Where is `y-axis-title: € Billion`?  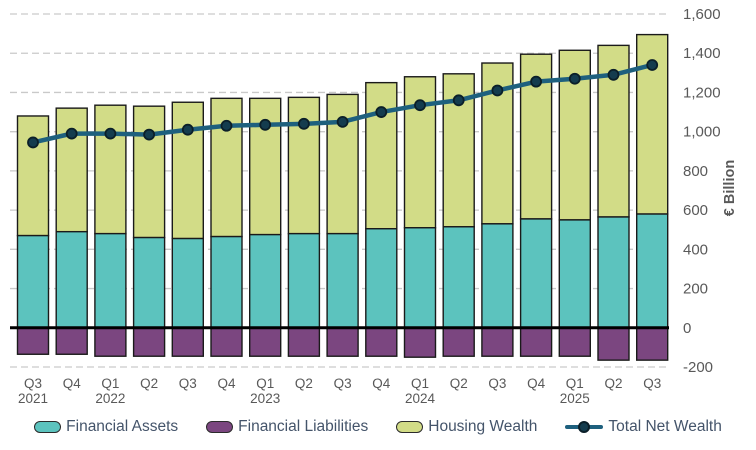
y-axis-title: € Billion is located at coordinates (730, 188).